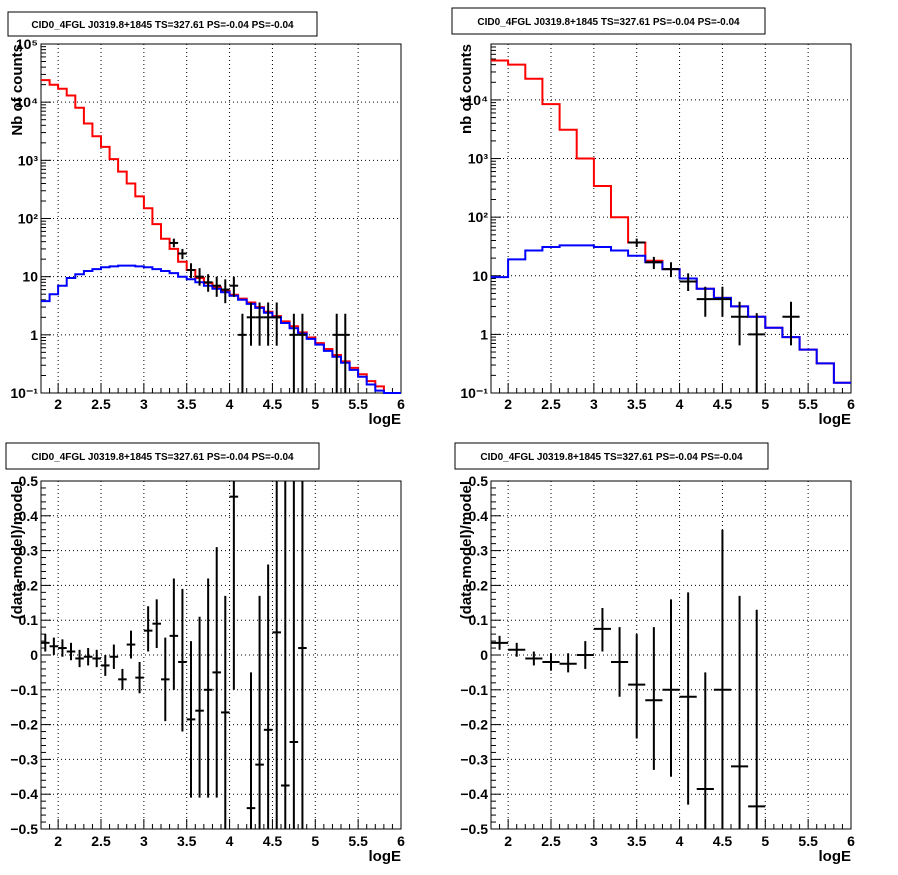  Describe the element at coordinates (27, 44) in the screenshot. I see `y-tick-label: 10⁵` at that location.